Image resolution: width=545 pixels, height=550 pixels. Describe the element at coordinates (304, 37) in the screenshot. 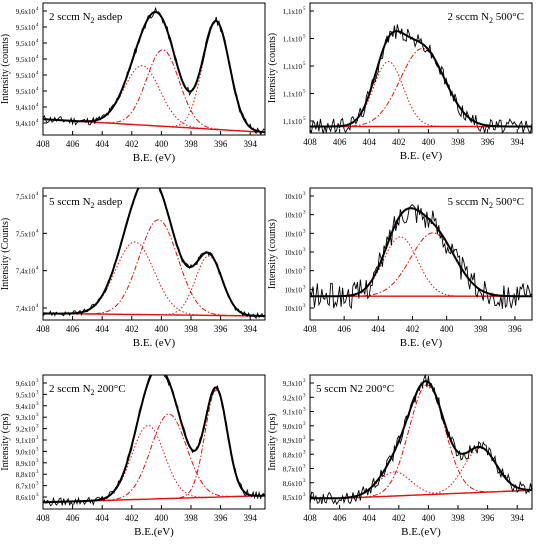

I see `y-tick-exponent: 5` at that location.